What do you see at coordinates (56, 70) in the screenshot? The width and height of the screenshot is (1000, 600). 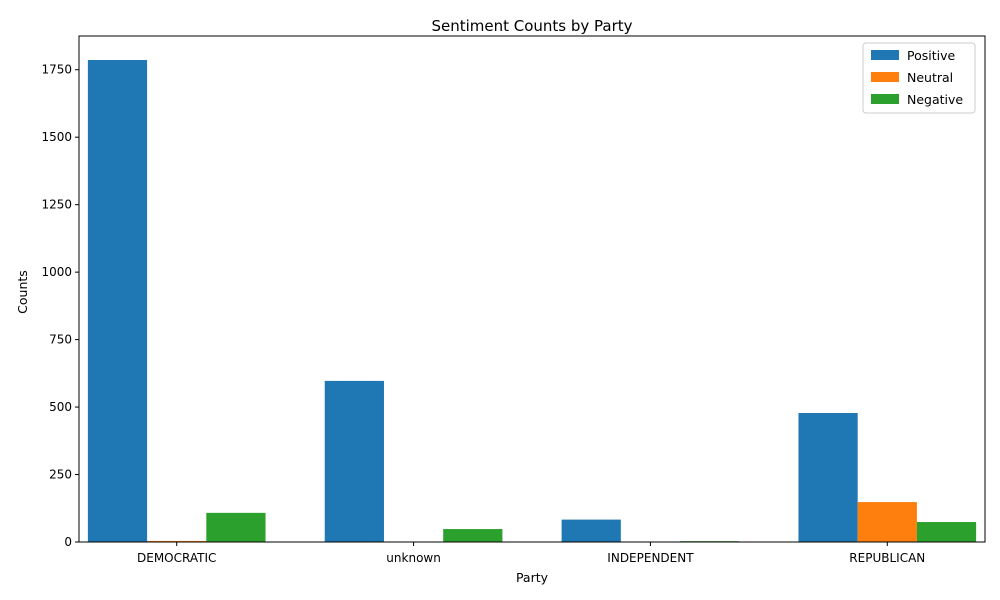 I see `y-tick-label: 1750` at bounding box center [56, 70].